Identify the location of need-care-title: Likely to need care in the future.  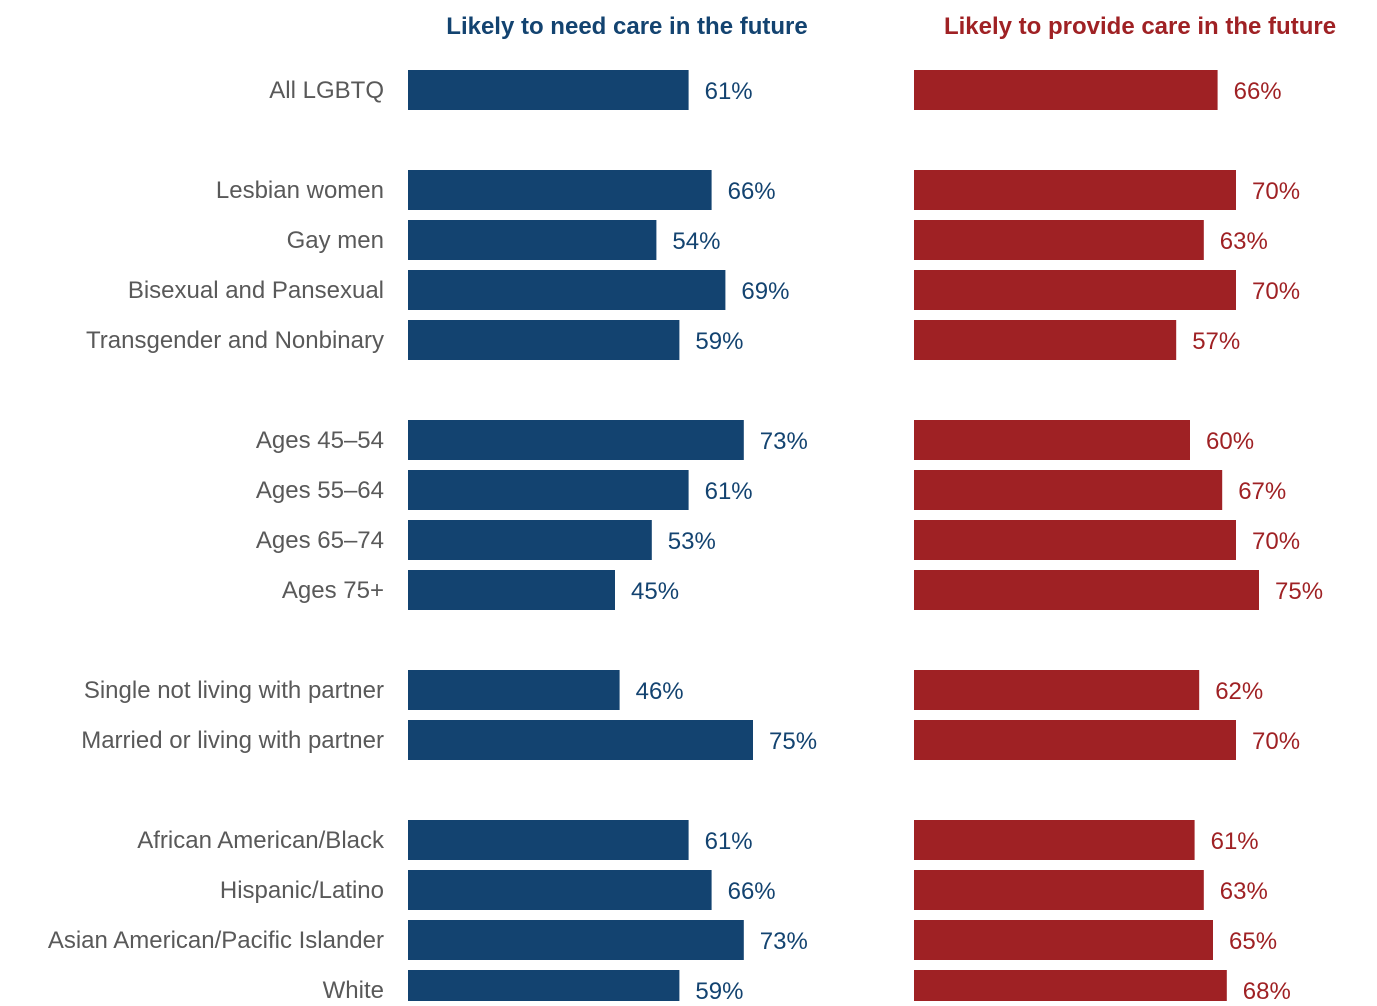
(626, 26).